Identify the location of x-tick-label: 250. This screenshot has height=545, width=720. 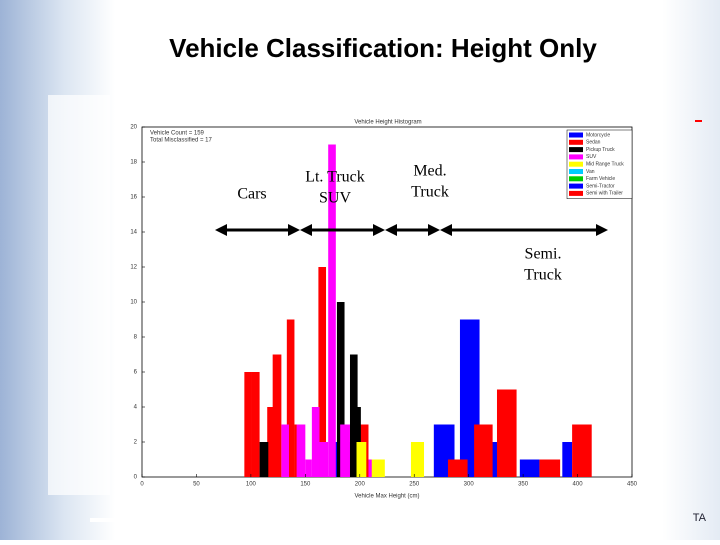
(414, 485).